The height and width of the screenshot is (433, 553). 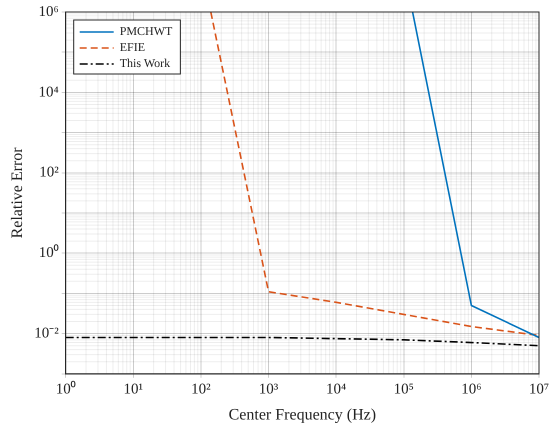 I want to click on x-tick-label: 10¹, so click(x=134, y=390).